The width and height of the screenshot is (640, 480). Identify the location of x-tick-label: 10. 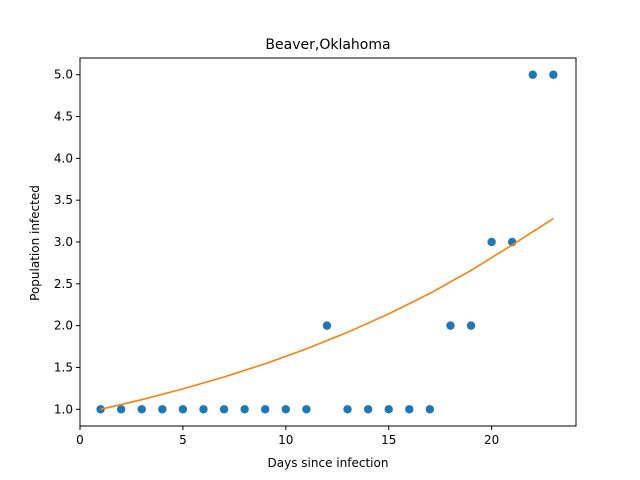
(285, 440).